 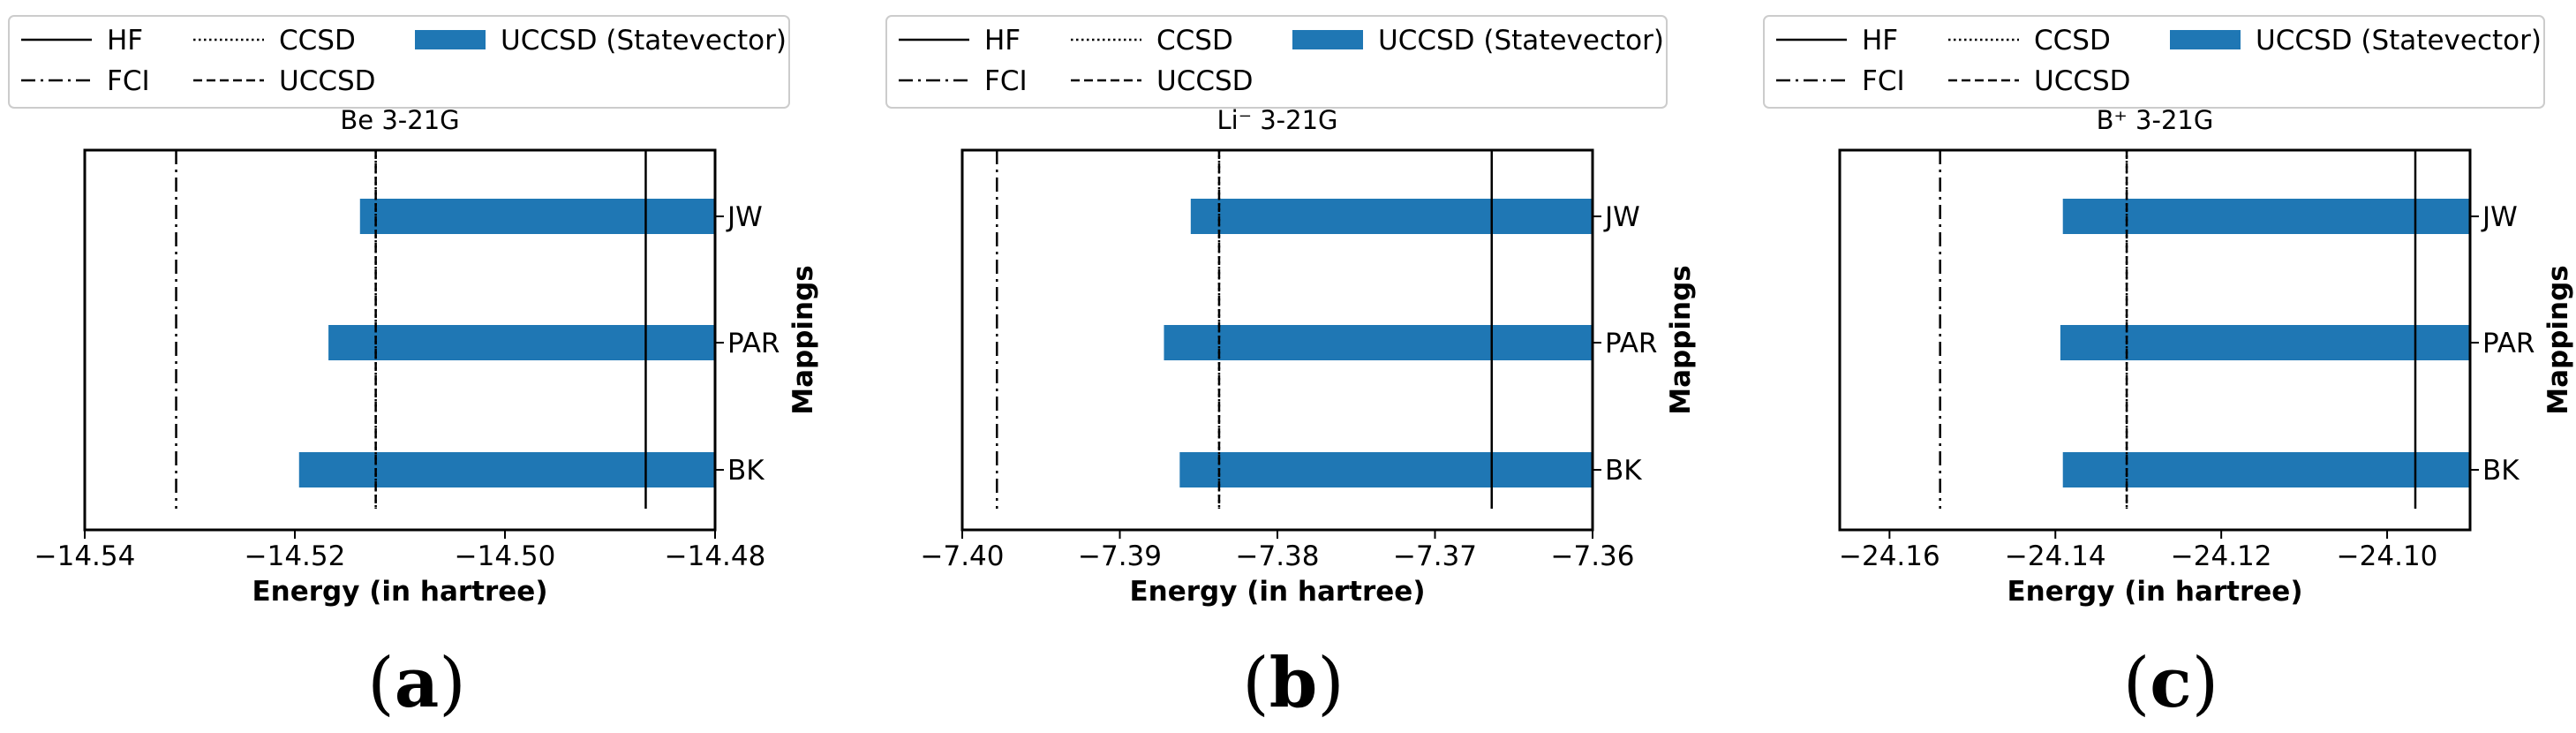 I want to click on x-tick-label: −24.16, so click(x=1890, y=556).